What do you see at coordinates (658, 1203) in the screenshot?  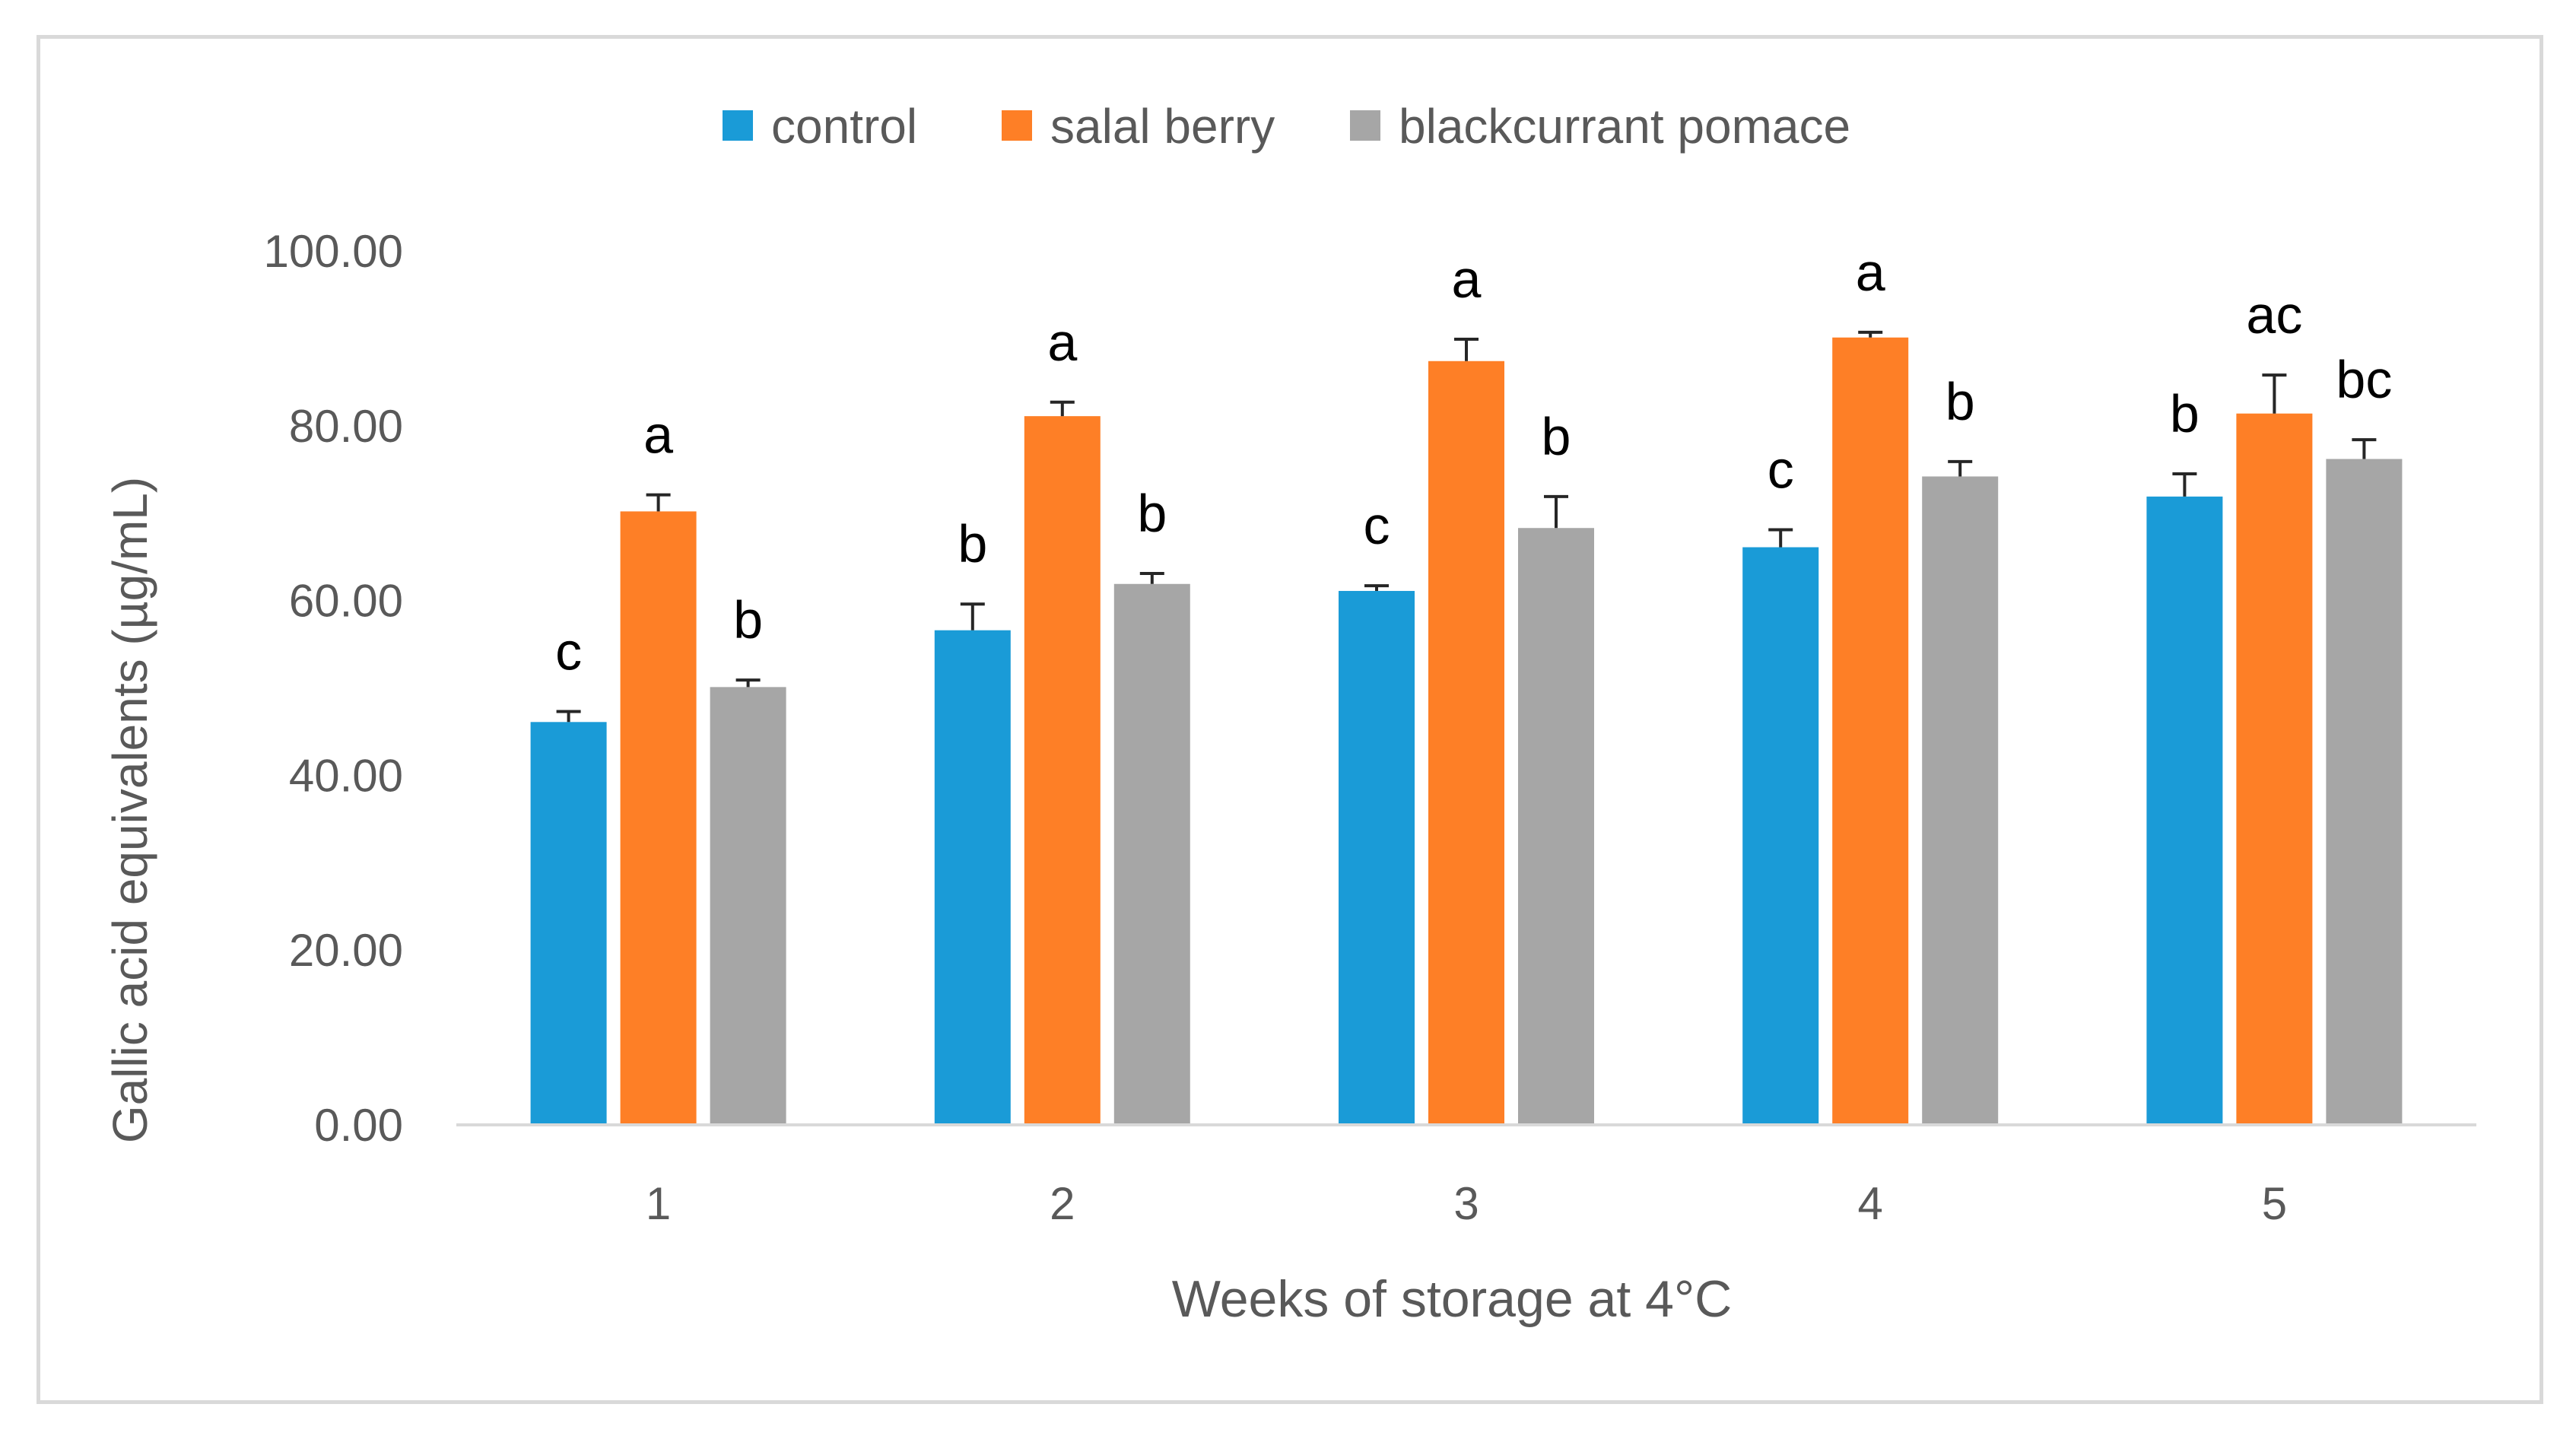 I see `x-tick-label: 1` at bounding box center [658, 1203].